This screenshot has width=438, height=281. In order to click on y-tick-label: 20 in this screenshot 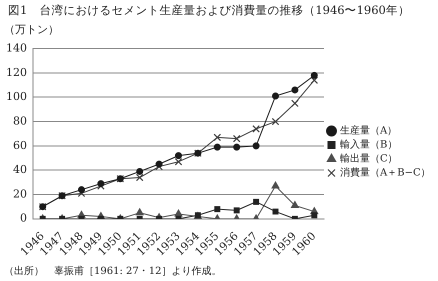, I will do `click(19, 193)`.